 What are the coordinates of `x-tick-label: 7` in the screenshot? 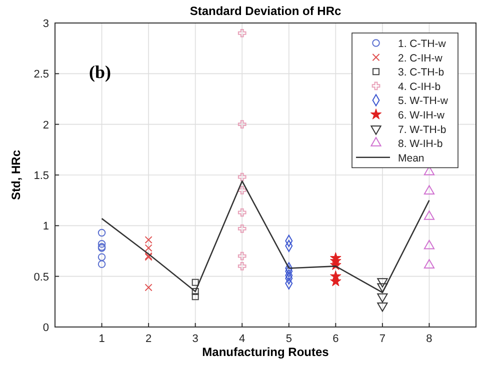 It's located at (382, 339).